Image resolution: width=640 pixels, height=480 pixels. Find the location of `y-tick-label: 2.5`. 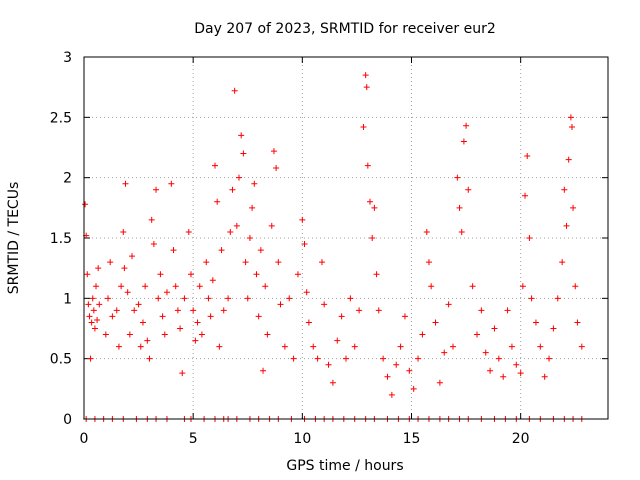

y-tick-label: 2.5 is located at coordinates (61, 118).